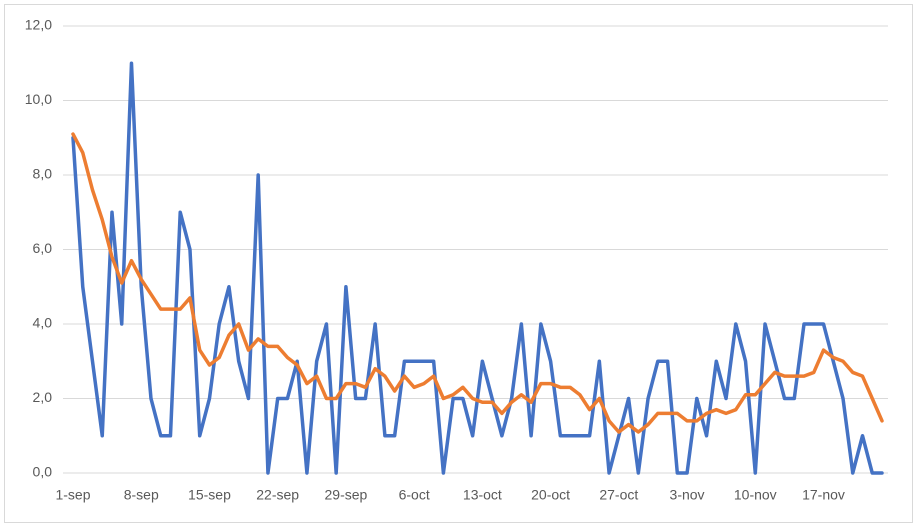 This screenshot has height=529, width=918. What do you see at coordinates (482, 495) in the screenshot?
I see `x-tick-label: 13-oct` at bounding box center [482, 495].